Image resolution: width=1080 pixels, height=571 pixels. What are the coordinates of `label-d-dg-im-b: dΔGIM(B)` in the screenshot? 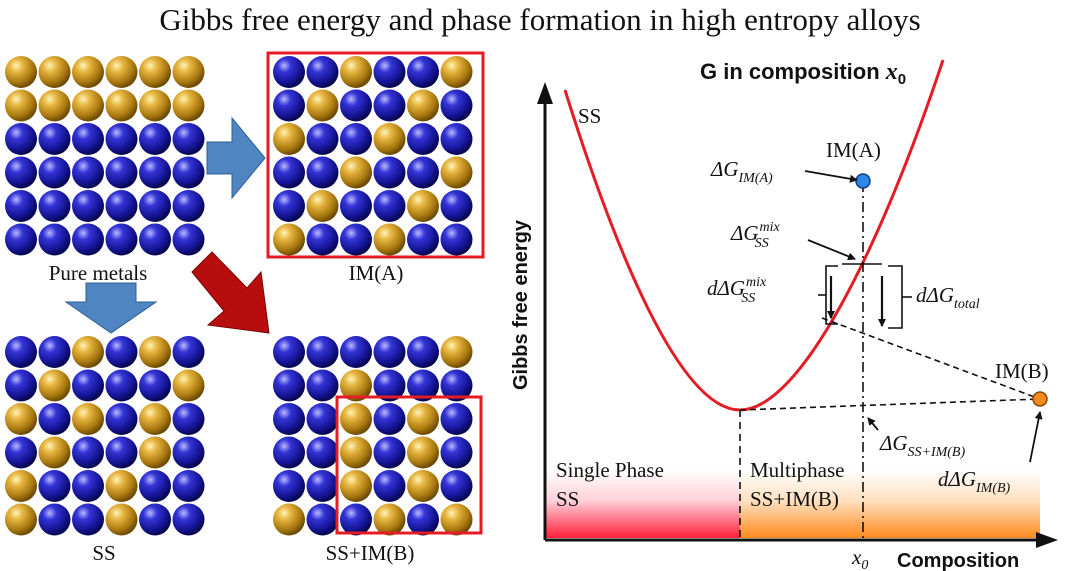 It's located at (974, 481).